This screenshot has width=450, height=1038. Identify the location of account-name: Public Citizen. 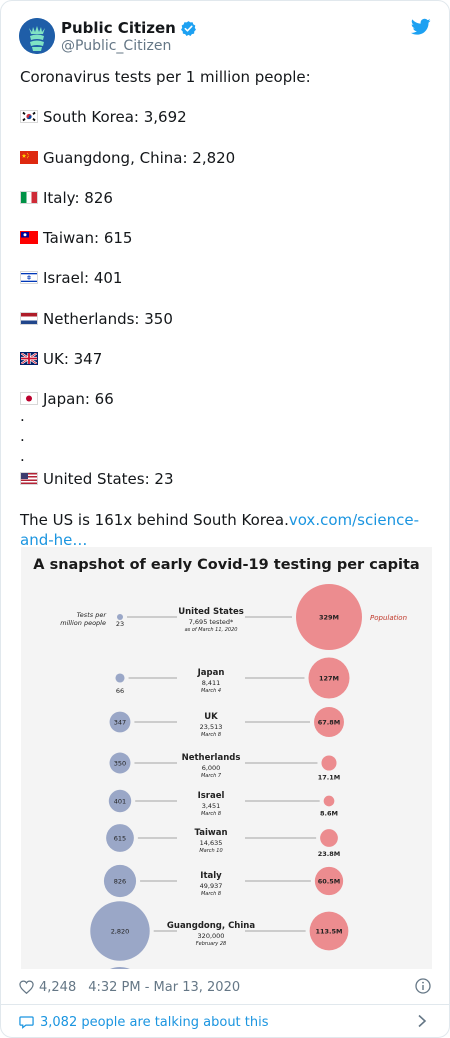
(118, 28).